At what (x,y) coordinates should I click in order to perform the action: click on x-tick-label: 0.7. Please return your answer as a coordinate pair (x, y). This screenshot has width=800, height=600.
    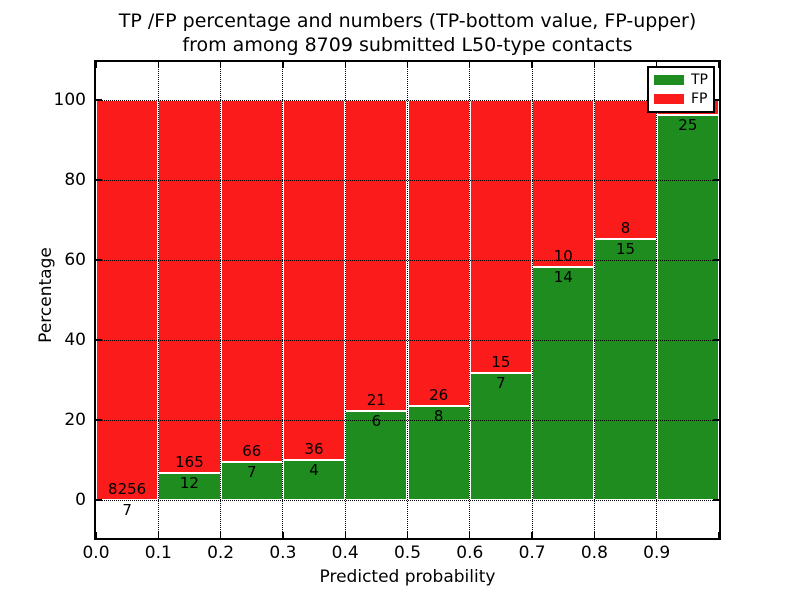
    Looking at the image, I should click on (532, 553).